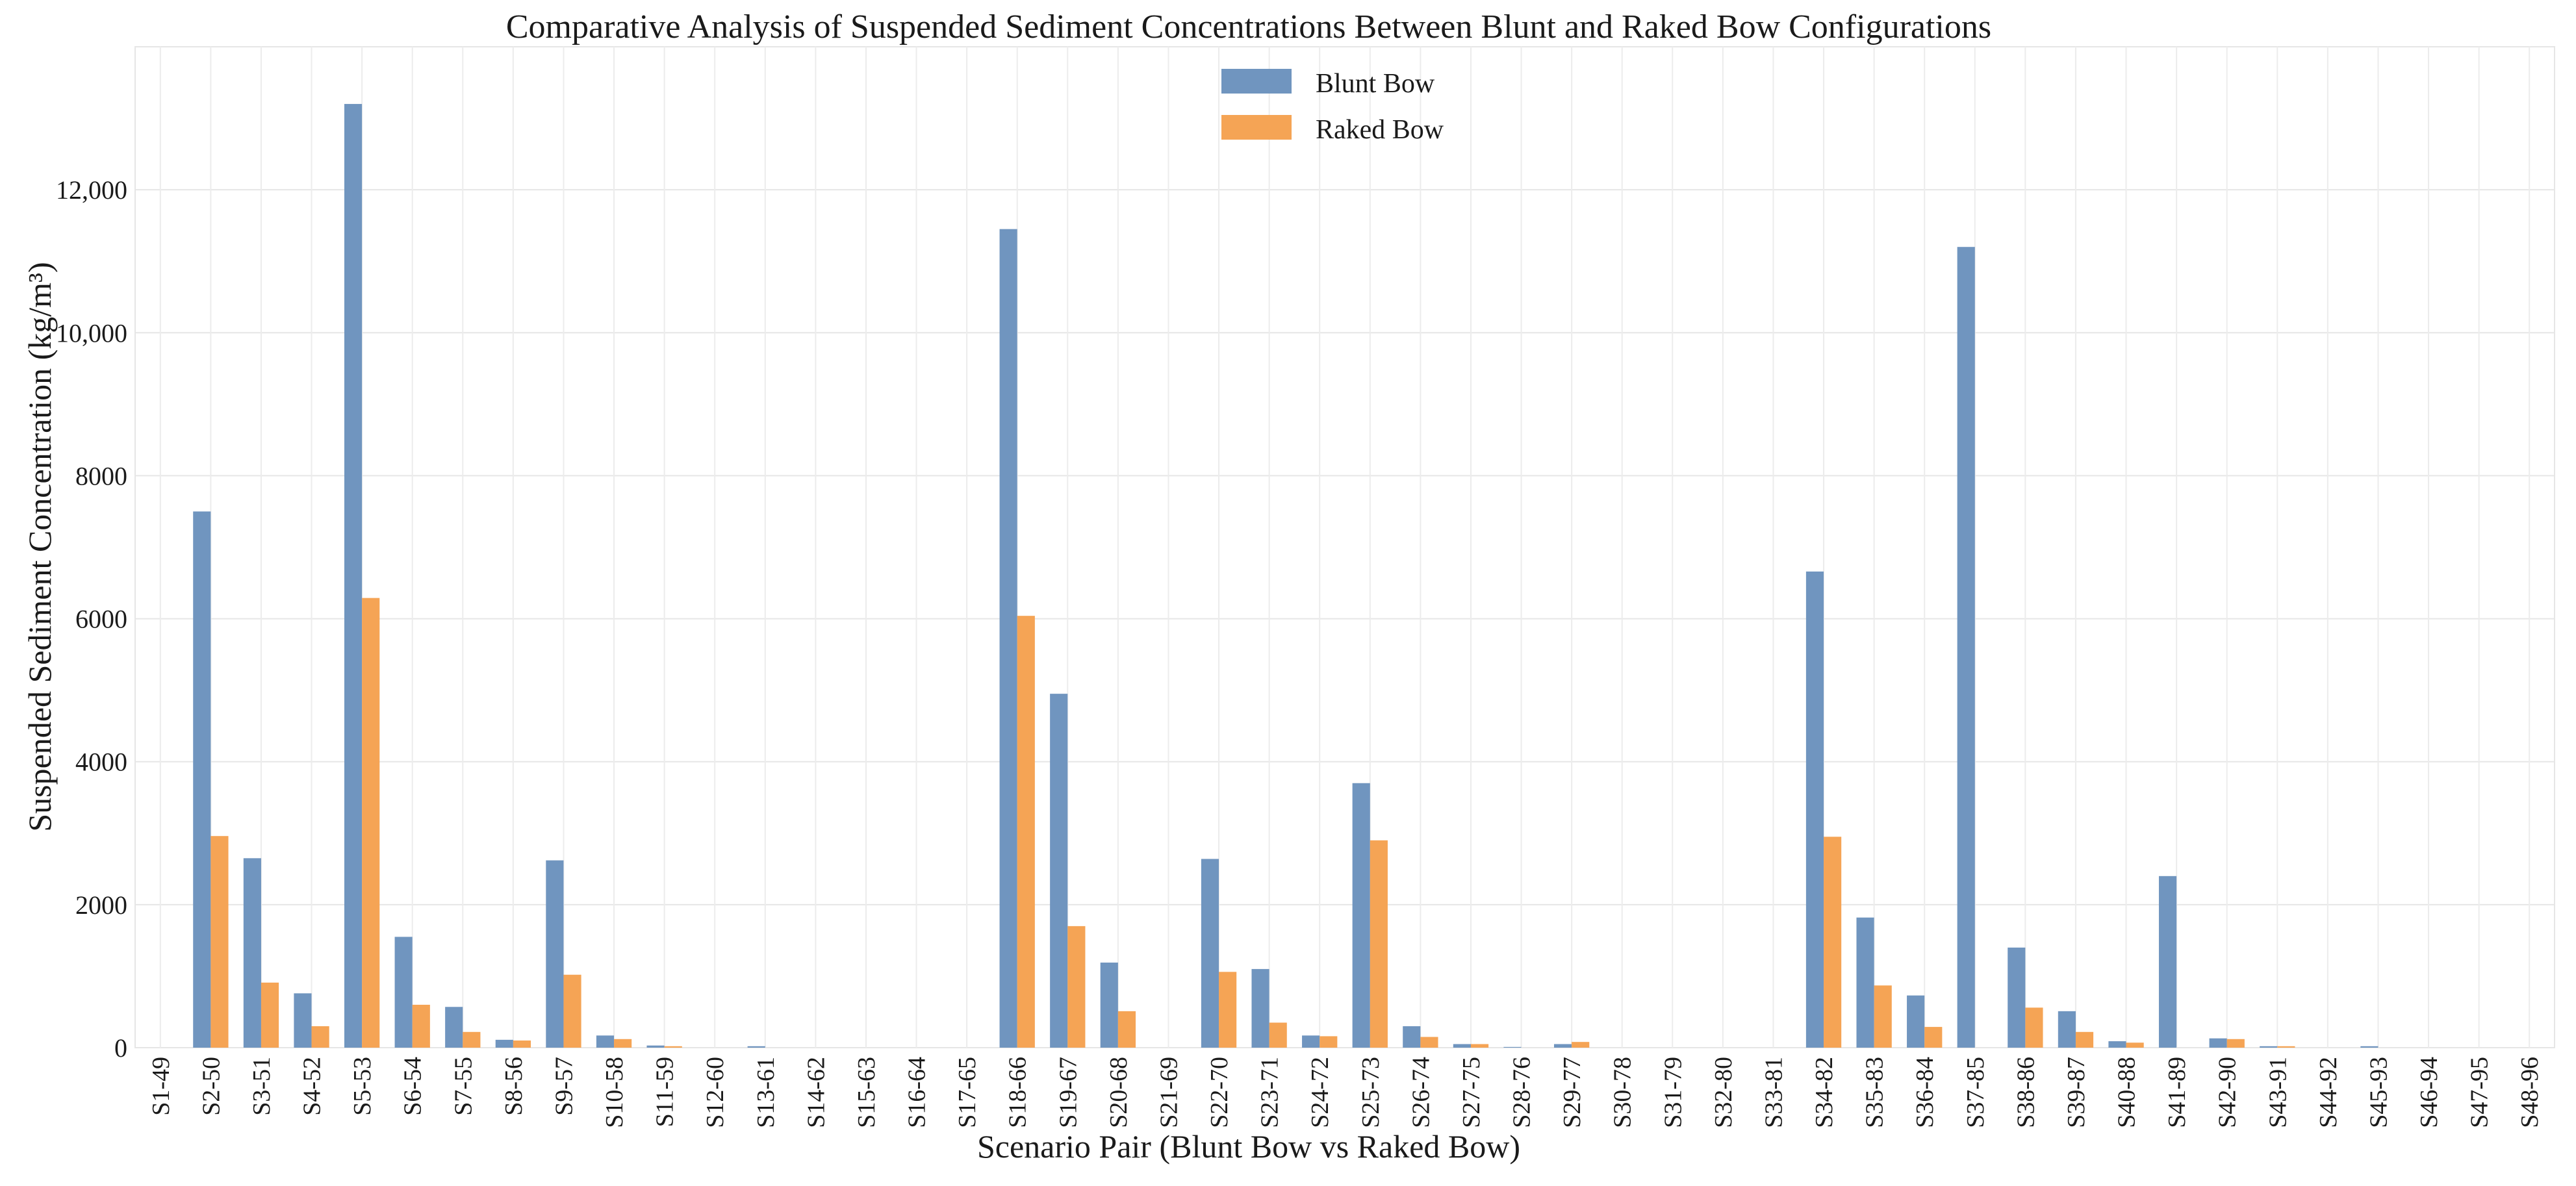 The image size is (2576, 1186). What do you see at coordinates (312, 1086) in the screenshot?
I see `x-tick-label: S4-52` at bounding box center [312, 1086].